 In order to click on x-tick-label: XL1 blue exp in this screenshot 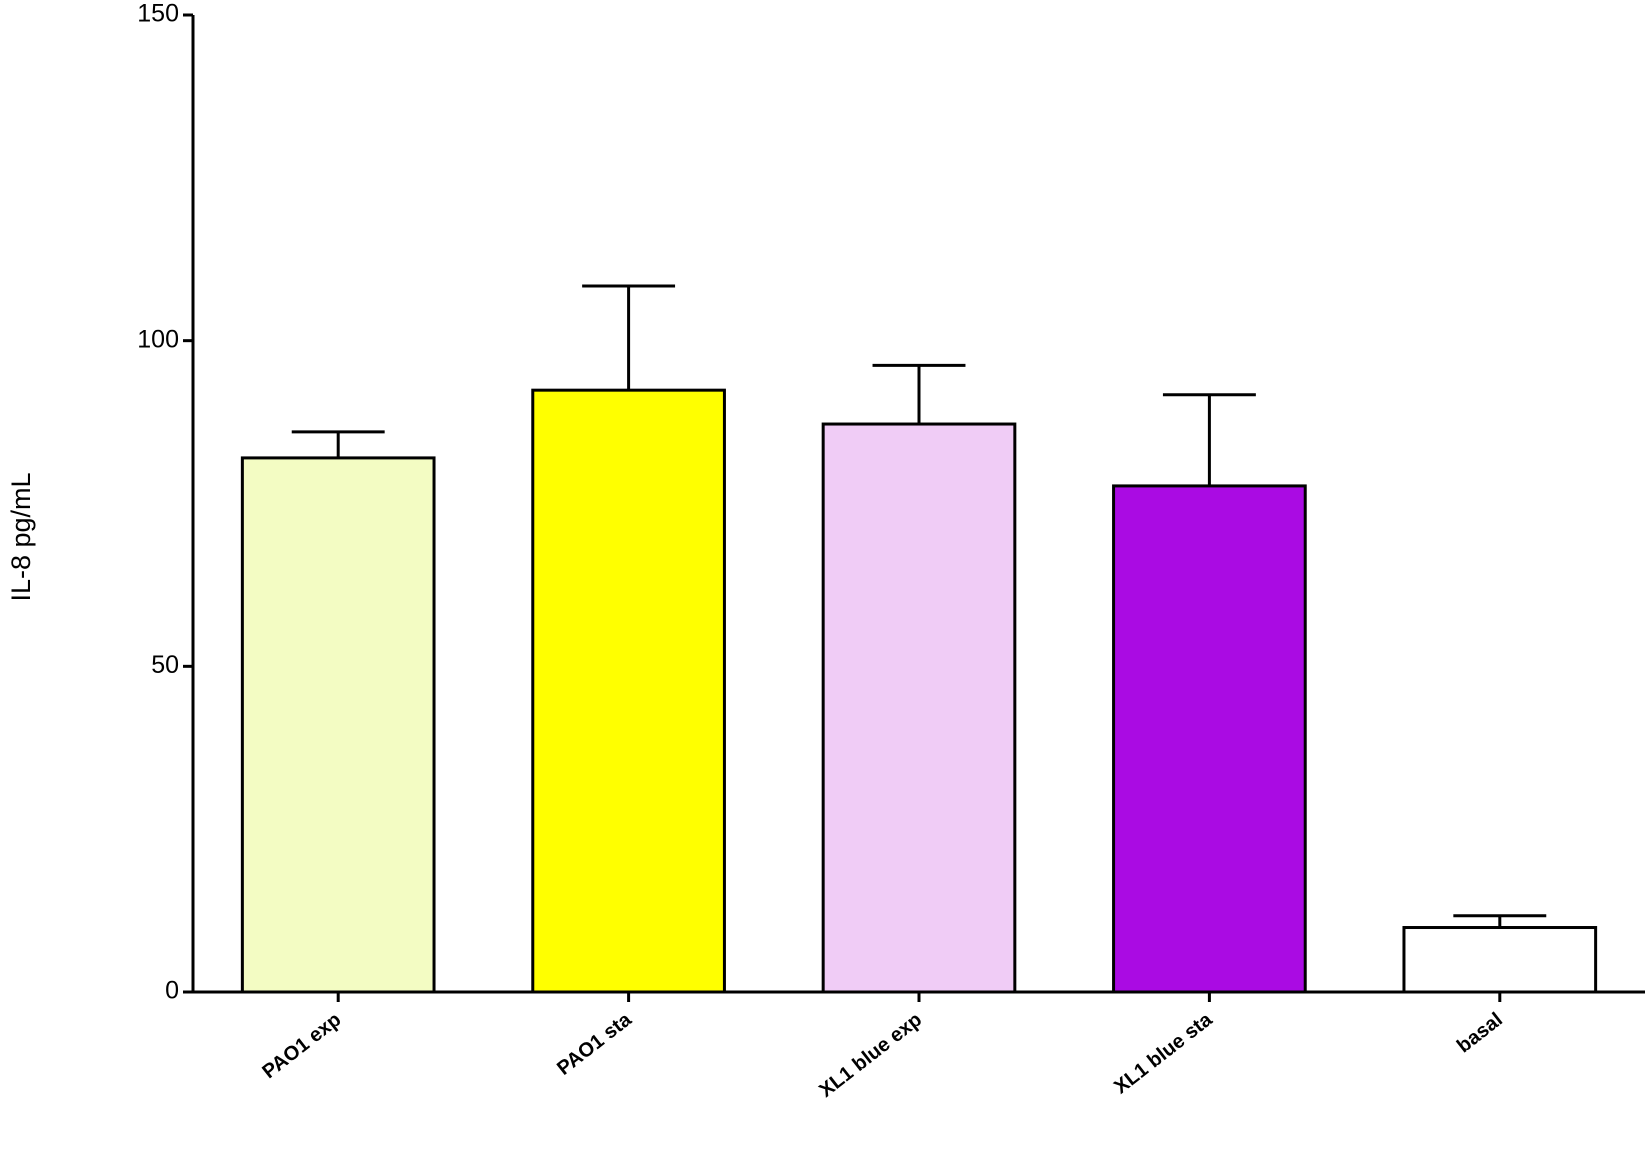, I will do `click(870, 1055)`.